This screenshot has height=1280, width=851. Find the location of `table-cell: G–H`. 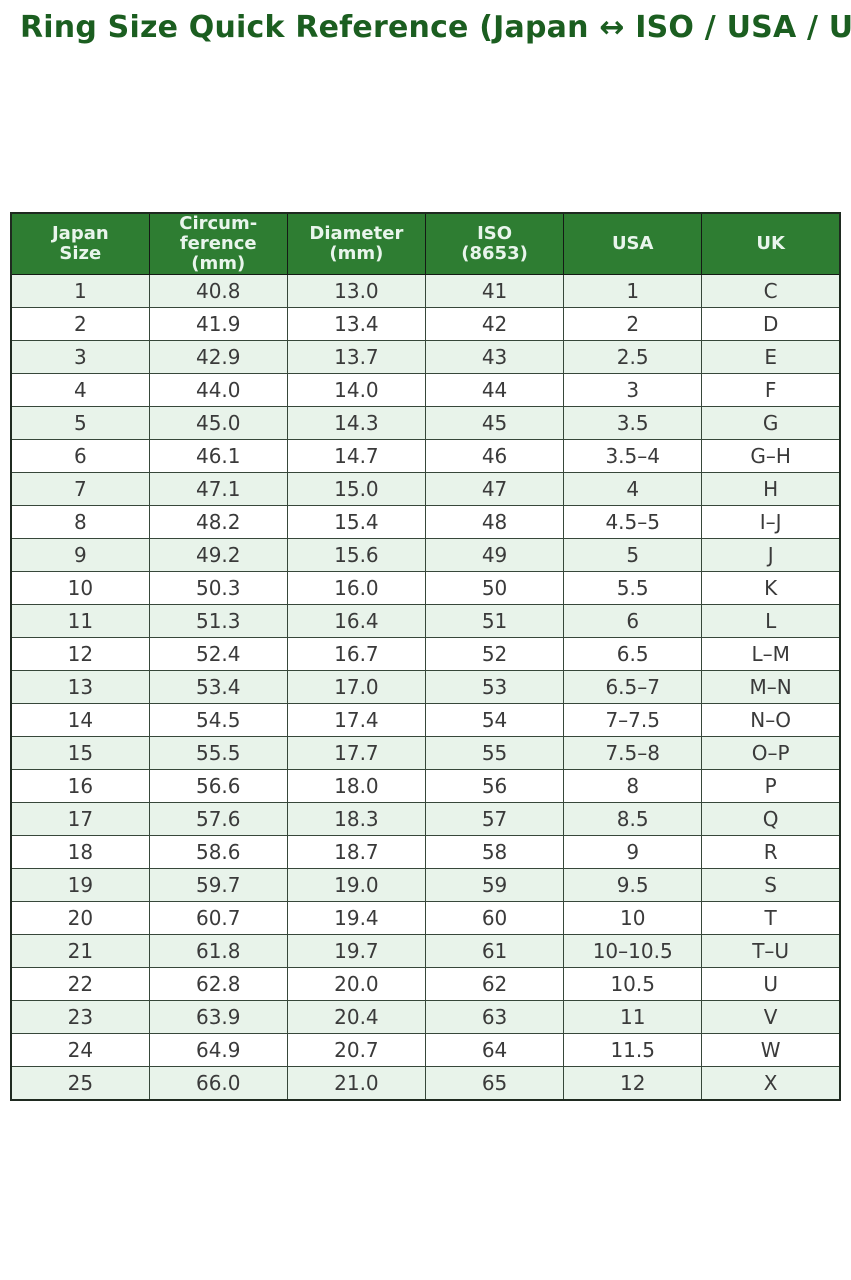

table-cell: G–H is located at coordinates (771, 456).